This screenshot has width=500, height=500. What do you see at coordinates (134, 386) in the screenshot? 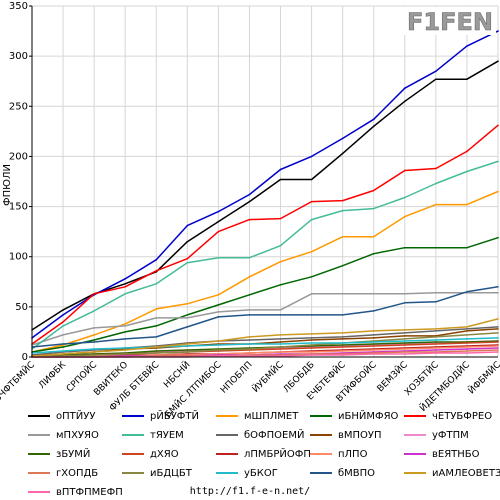
I see `x-tick-label: ФУЛБ БТЕВЙС` at bounding box center [134, 386].